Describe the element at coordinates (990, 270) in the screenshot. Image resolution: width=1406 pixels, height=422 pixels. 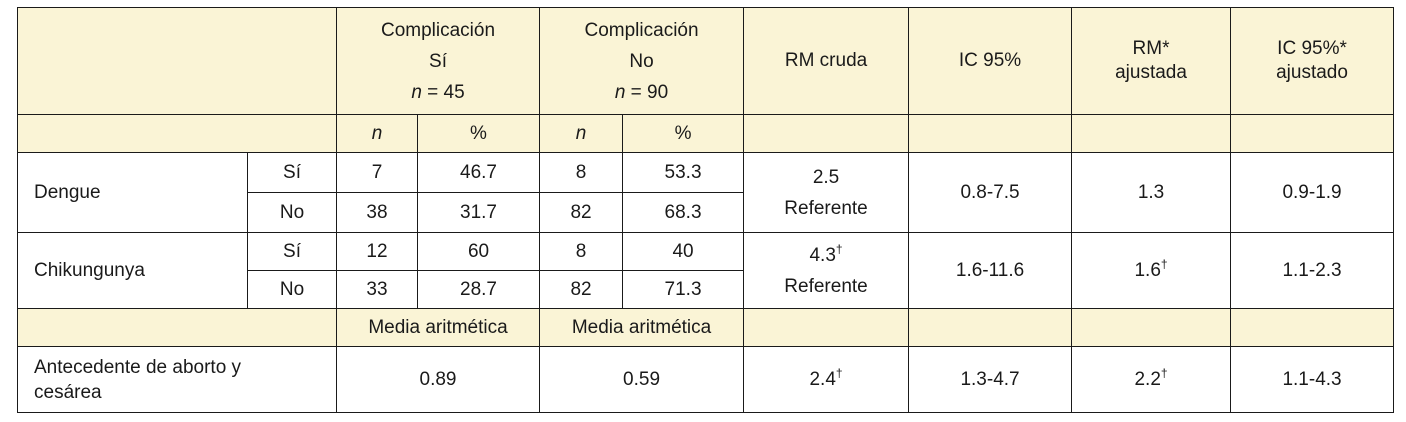
I see `chik-ic95: 1.6-11.6` at that location.